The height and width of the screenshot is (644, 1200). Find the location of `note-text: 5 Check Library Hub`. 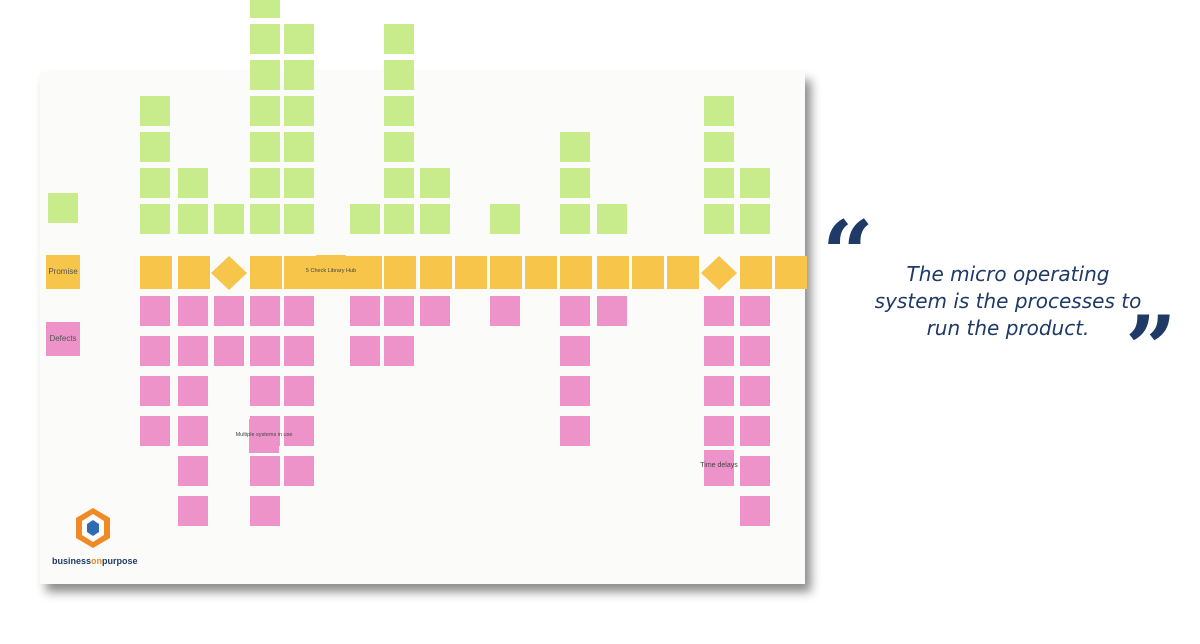

note-text: 5 Check Library Hub is located at coordinates (331, 271).